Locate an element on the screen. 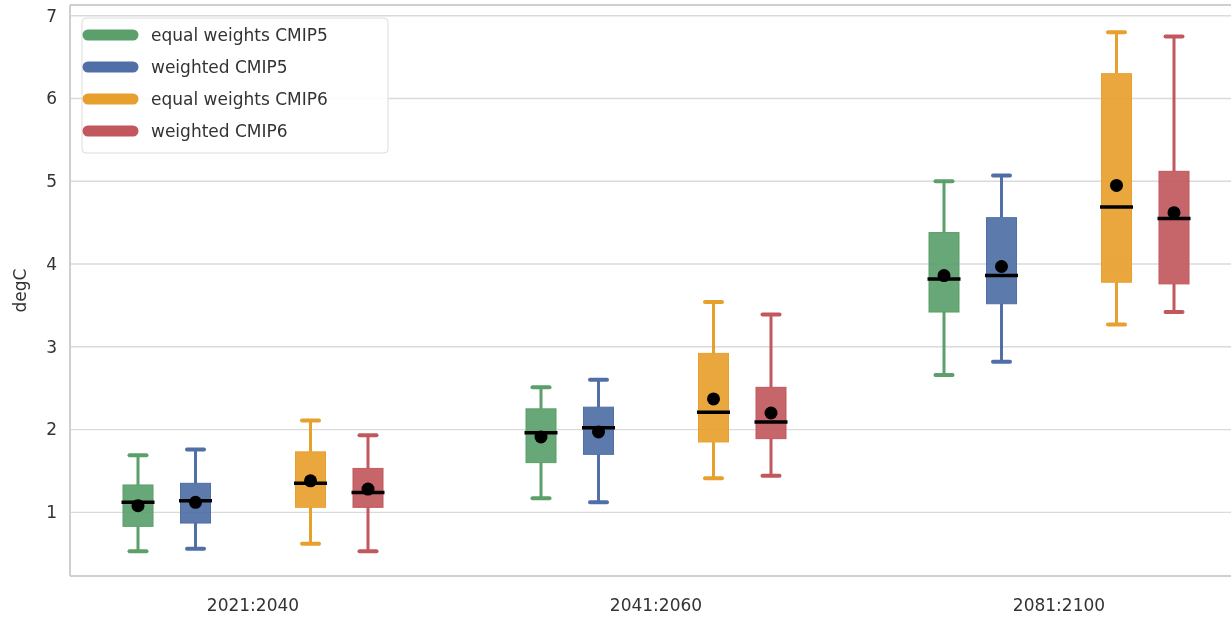 This screenshot has width=1231, height=617. y-tick-label: 7 is located at coordinates (51, 15).